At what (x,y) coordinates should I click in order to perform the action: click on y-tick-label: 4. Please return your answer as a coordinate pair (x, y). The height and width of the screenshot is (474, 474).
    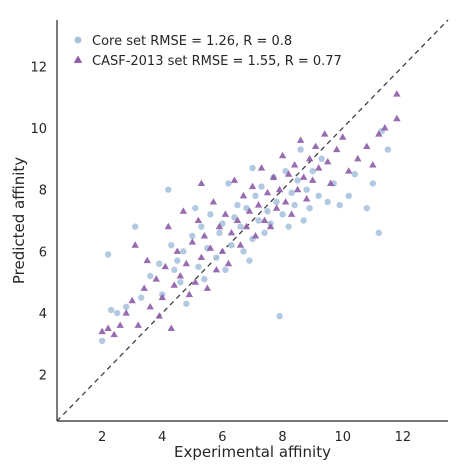
    Looking at the image, I should click on (43, 314).